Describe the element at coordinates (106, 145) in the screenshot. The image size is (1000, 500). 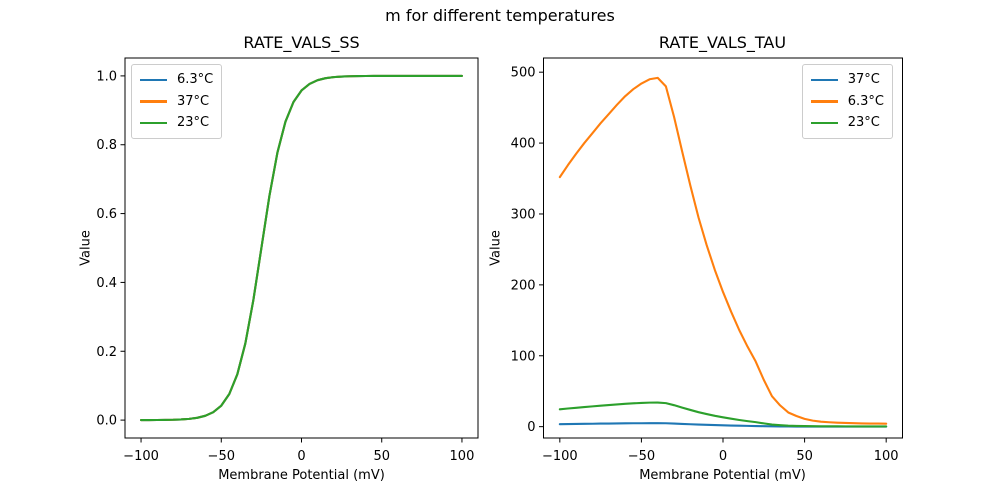
I see `y-tick-label: 0.8` at that location.